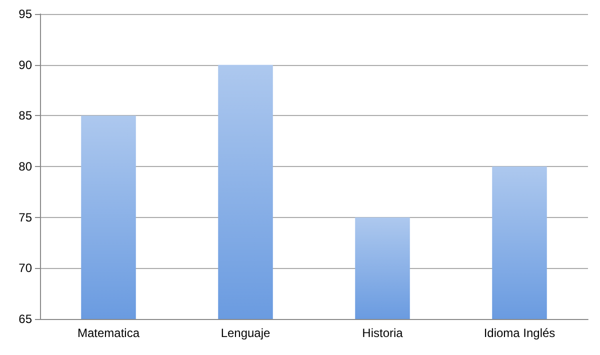 This screenshot has width=600, height=355. Describe the element at coordinates (383, 333) in the screenshot. I see `x-tick-label: Historia` at that location.